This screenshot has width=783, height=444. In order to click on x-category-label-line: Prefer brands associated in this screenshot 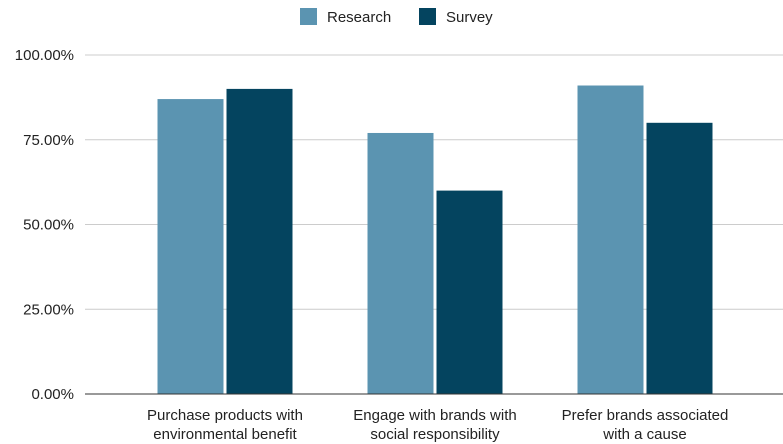, I will do `click(645, 415)`.